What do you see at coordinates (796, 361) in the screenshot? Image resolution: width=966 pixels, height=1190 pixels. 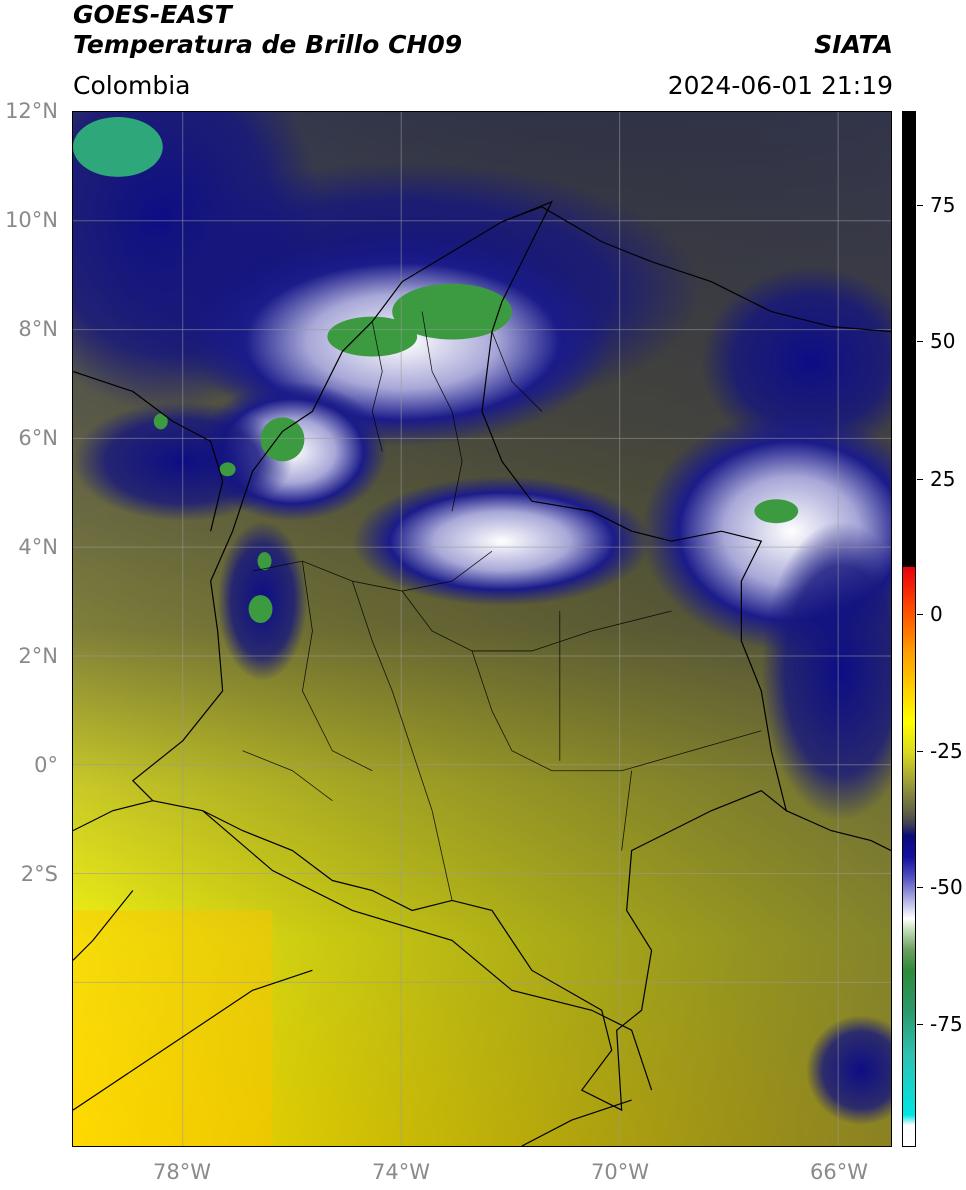 I see `cloud-venezuela` at bounding box center [796, 361].